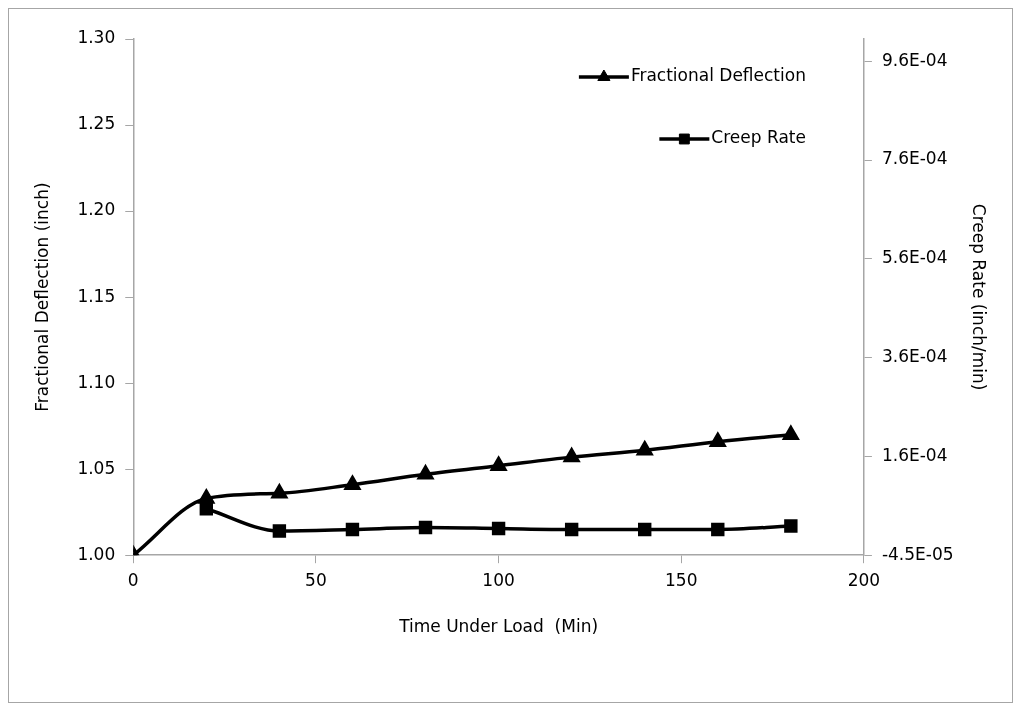  I want to click on legend-label: Creep Rate, so click(758, 137).